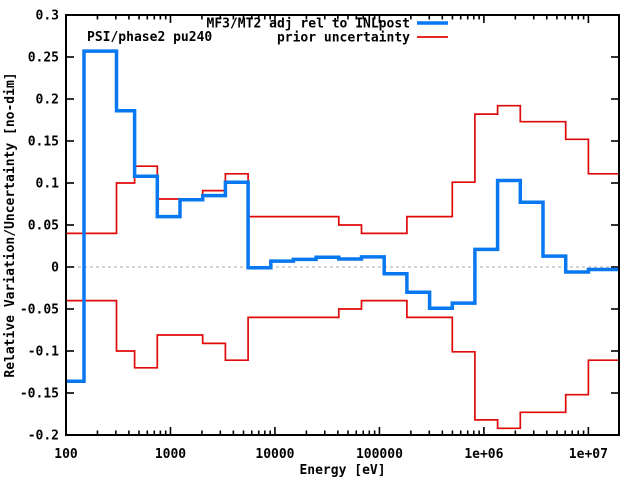 This screenshot has height=480, width=640. Describe the element at coordinates (48, 184) in the screenshot. I see `y-tick-label: 0.1` at that location.